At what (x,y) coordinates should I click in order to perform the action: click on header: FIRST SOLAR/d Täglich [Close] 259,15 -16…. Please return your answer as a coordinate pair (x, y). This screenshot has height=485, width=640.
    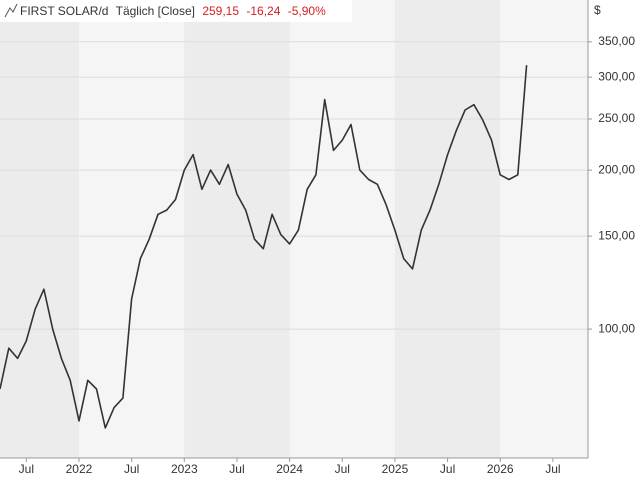
    Looking at the image, I should click on (173, 11).